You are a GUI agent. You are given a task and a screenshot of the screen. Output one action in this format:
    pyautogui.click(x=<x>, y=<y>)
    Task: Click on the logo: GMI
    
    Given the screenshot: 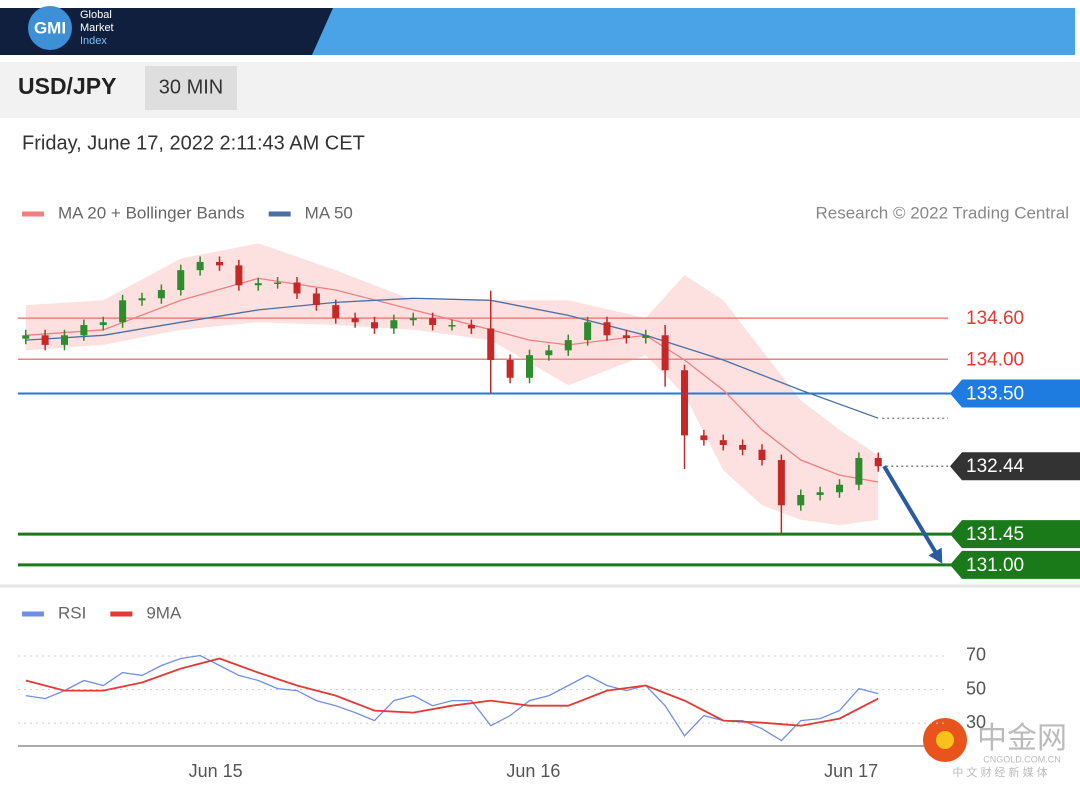 What is the action you would take?
    pyautogui.click(x=50, y=27)
    